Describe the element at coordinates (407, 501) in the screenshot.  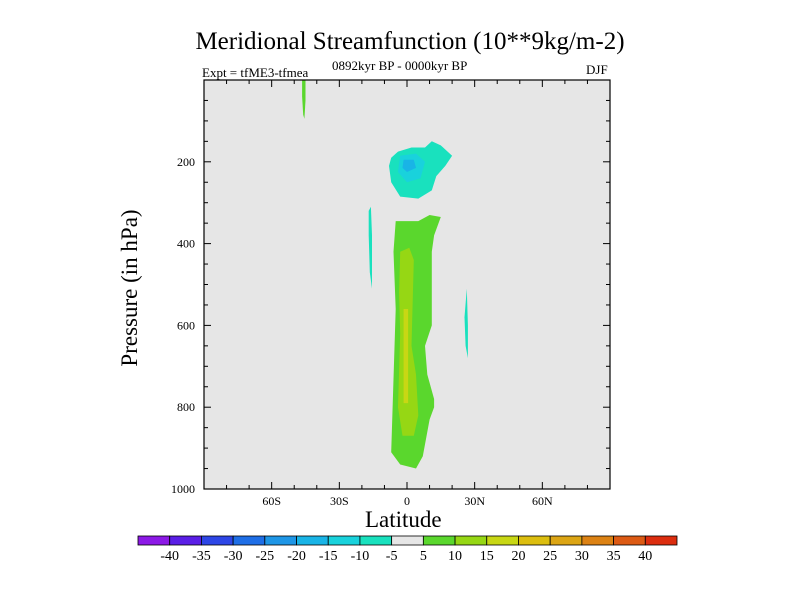
I see `x-tick-label: 0` at that location.